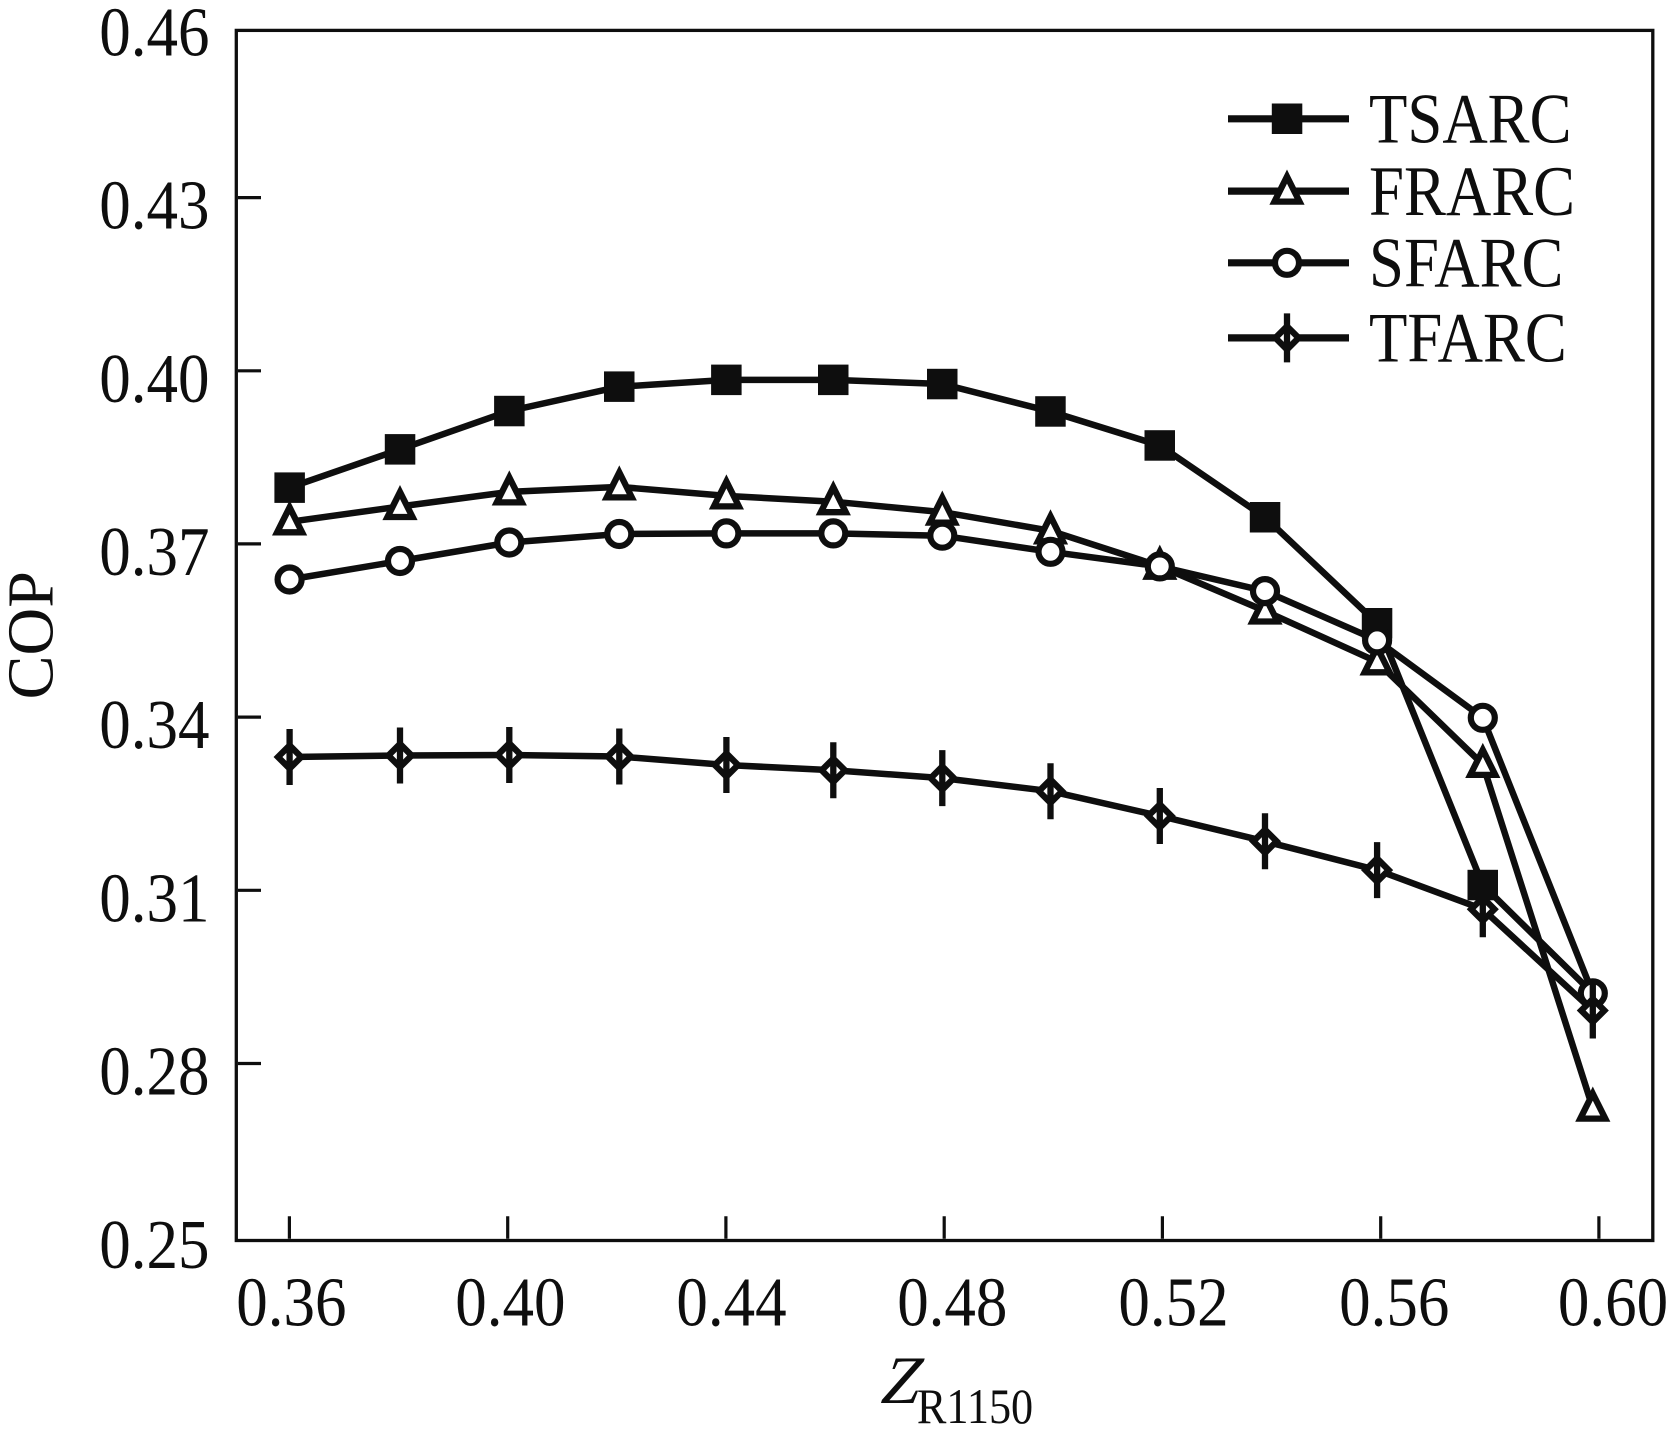  What do you see at coordinates (1472, 190) in the screenshot?
I see `svg-text: FRARC` at bounding box center [1472, 190].